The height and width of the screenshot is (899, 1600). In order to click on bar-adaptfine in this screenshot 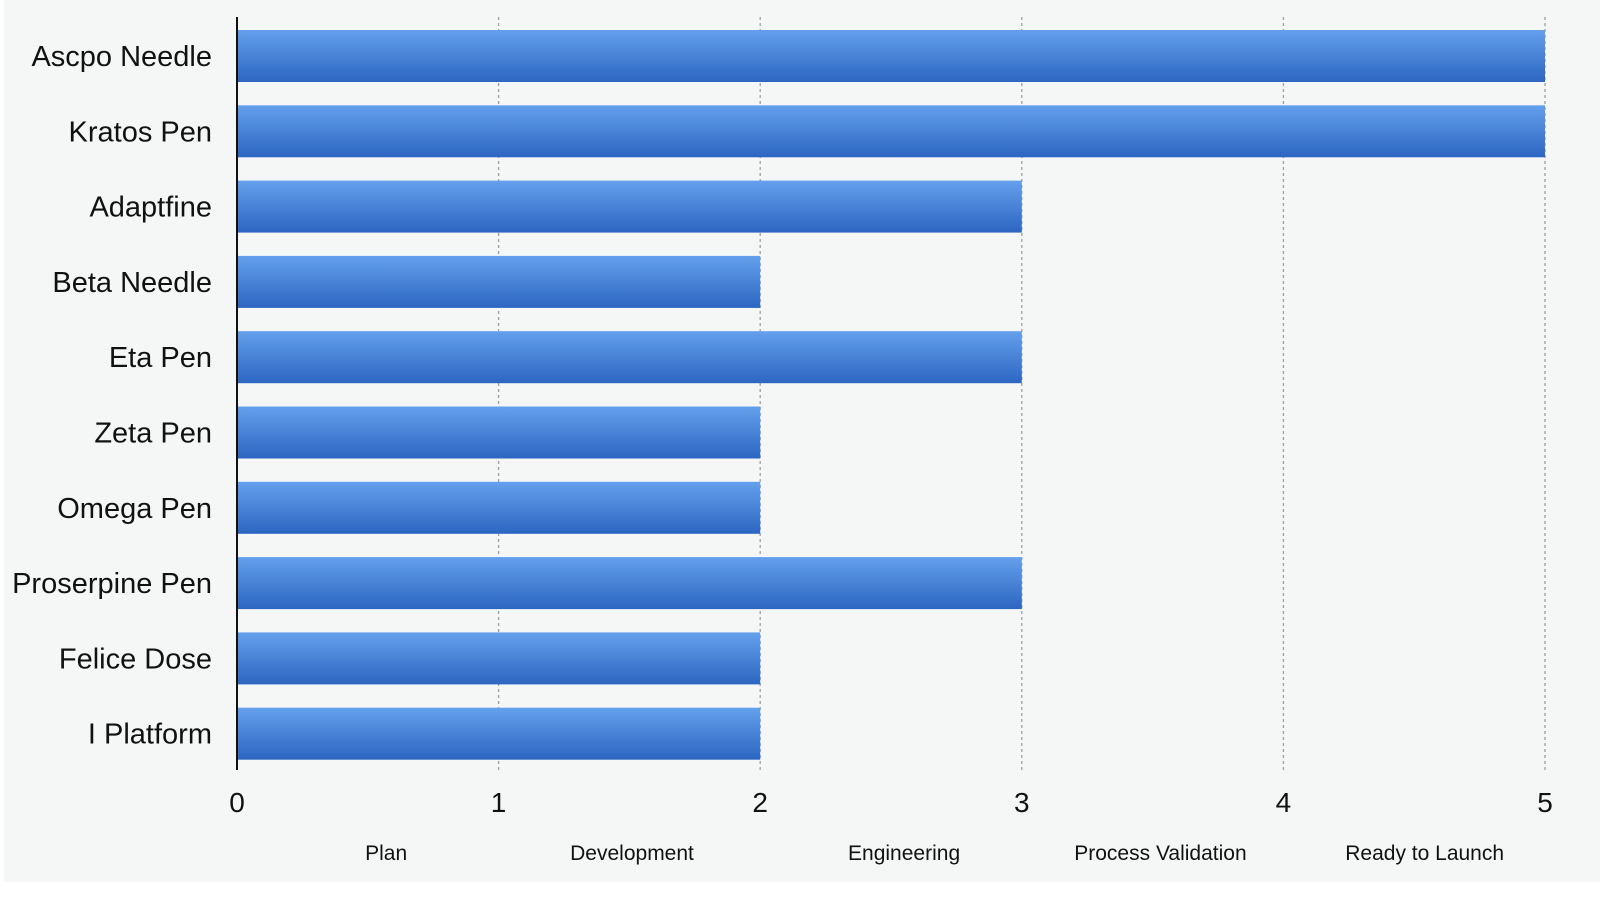, I will do `click(629, 206)`.